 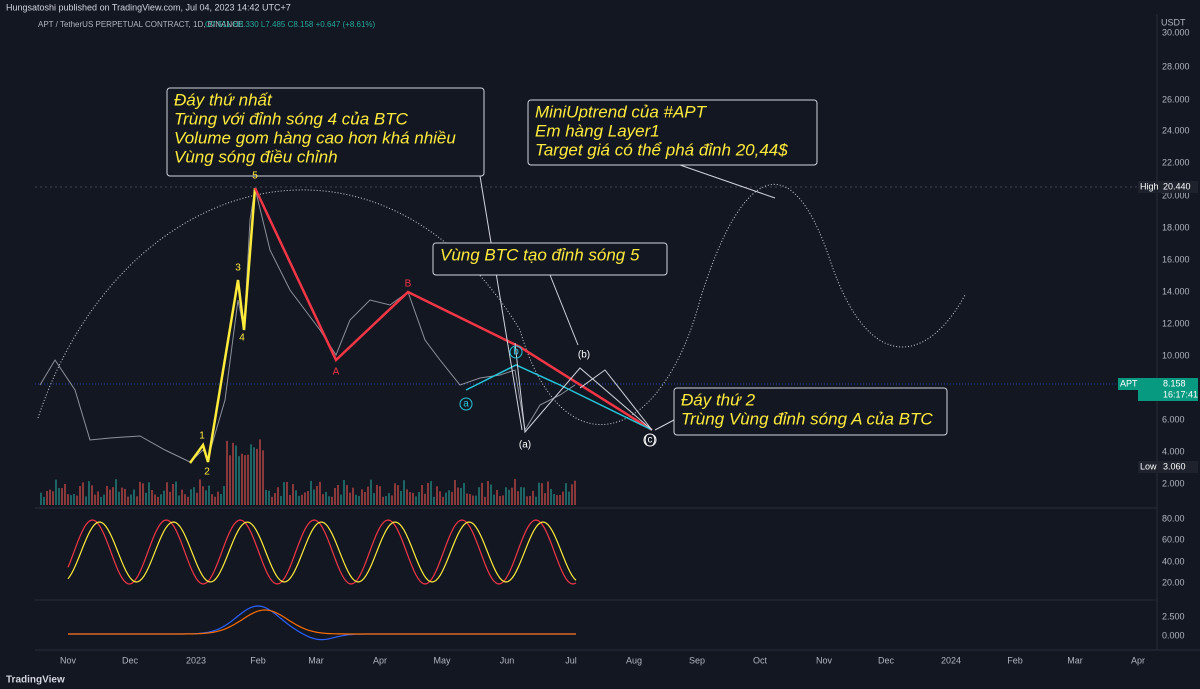 I want to click on time-label: May, so click(x=442, y=660).